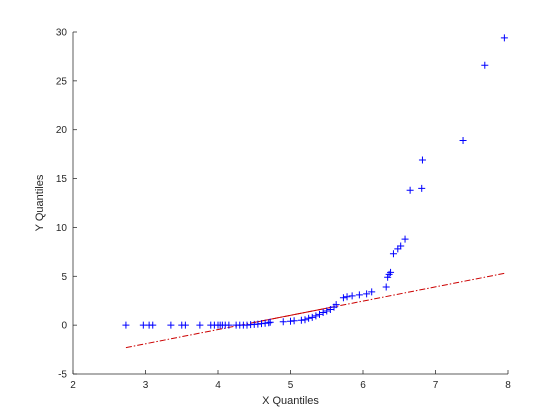  What do you see at coordinates (62, 33) in the screenshot?
I see `y-tick-label-7: 30` at bounding box center [62, 33].